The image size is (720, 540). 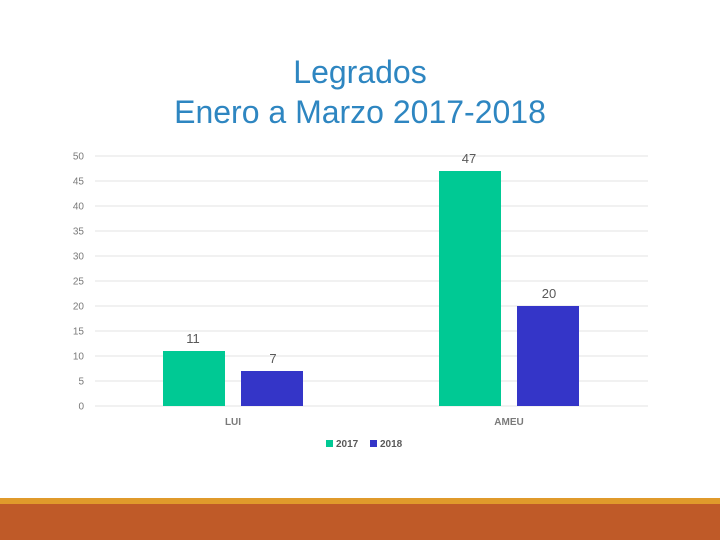 I want to click on legend-label-2018: 2018, so click(x=391, y=444).